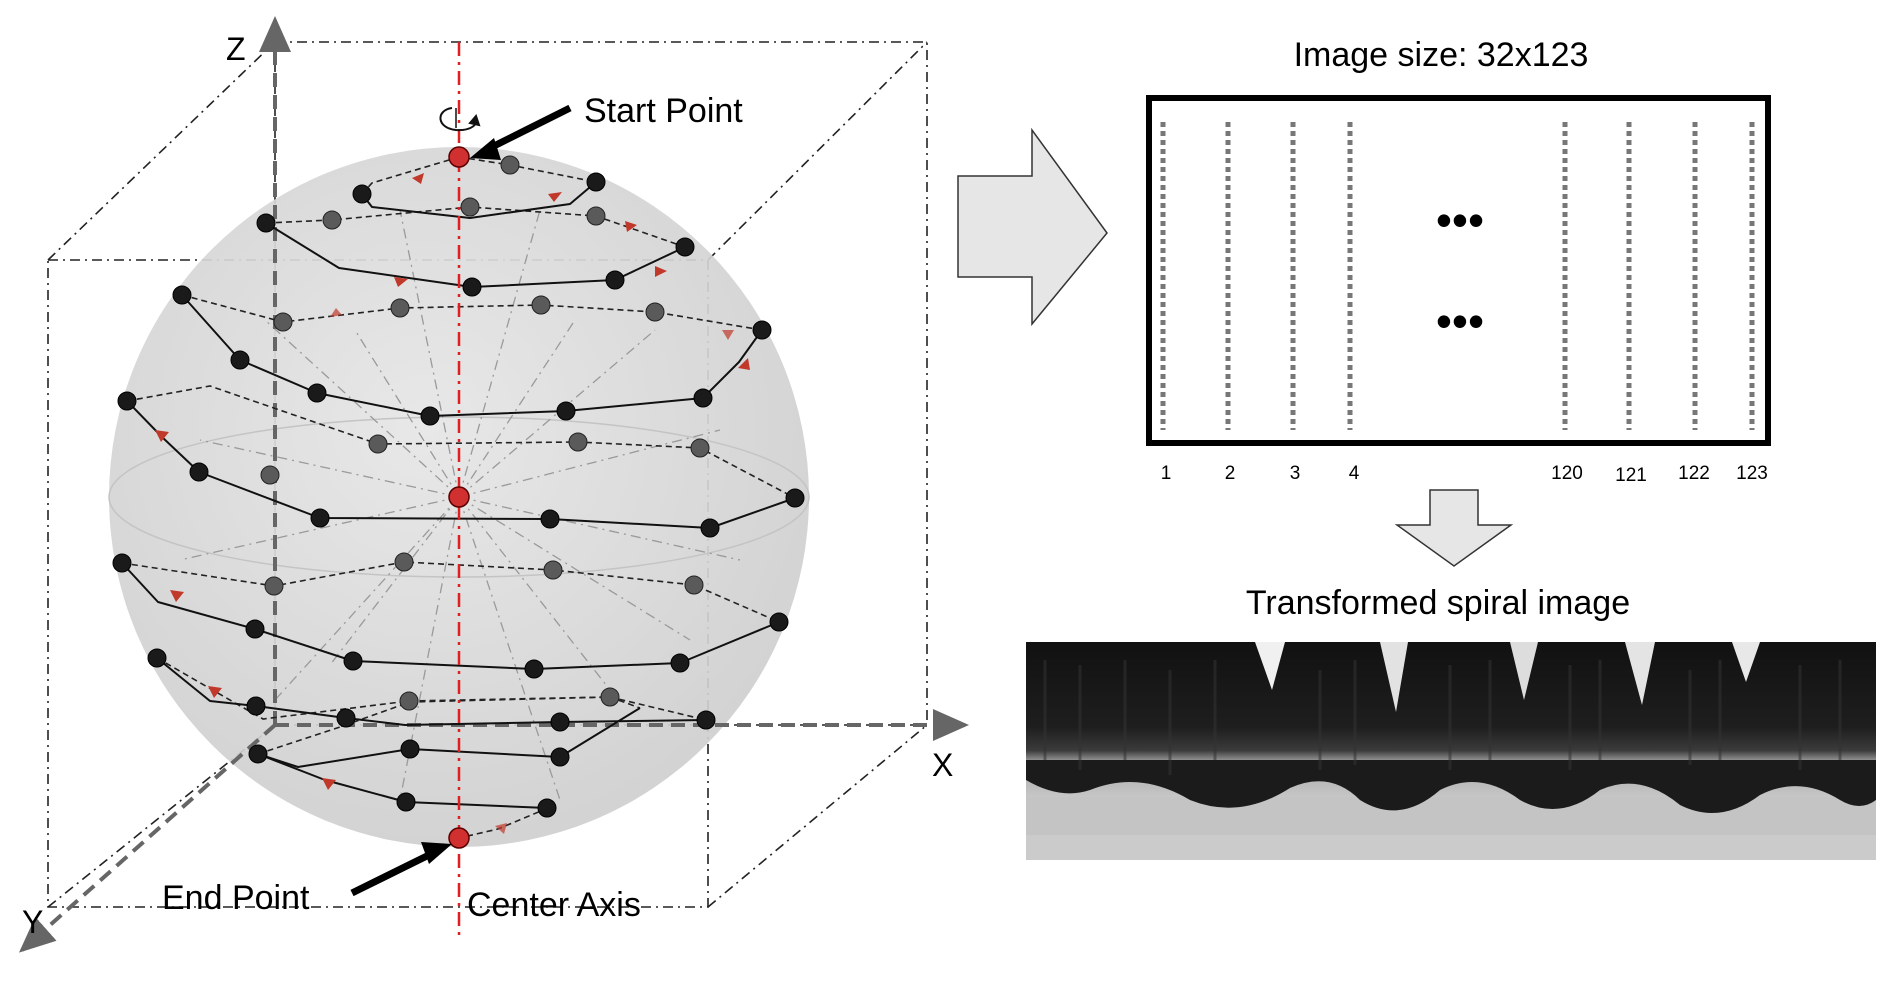 The image size is (1882, 983). What do you see at coordinates (1752, 473) in the screenshot?
I see `column-number: 123` at bounding box center [1752, 473].